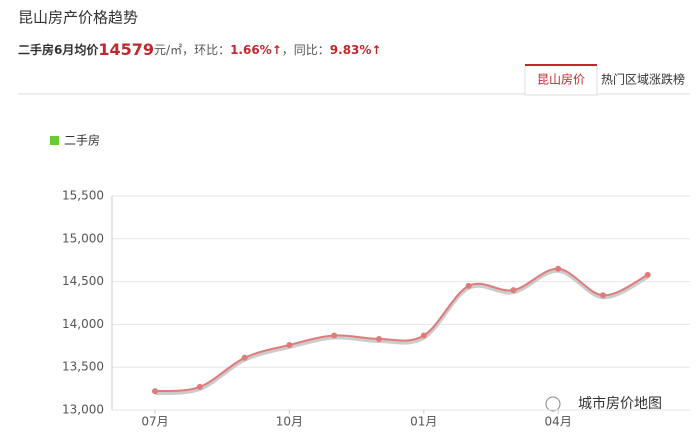 Image resolution: width=700 pixels, height=438 pixels. I want to click on legend-label: 二手房, so click(82, 140).